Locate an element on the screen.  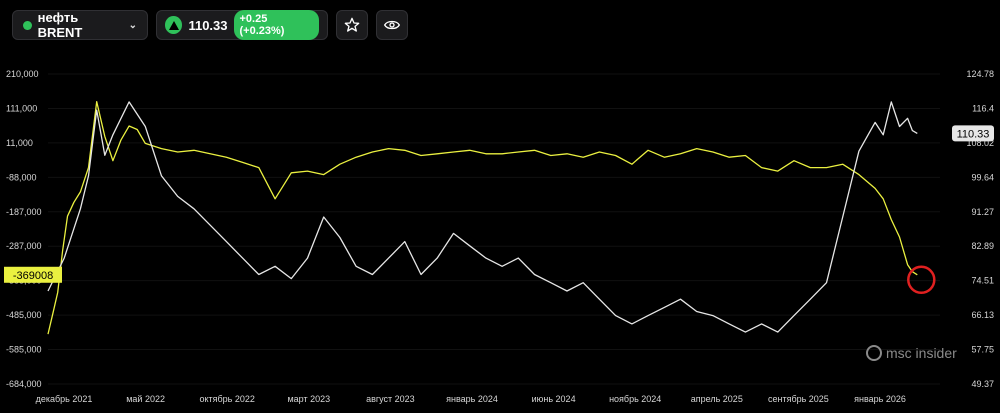
right-last-value-box is located at coordinates (973, 133).